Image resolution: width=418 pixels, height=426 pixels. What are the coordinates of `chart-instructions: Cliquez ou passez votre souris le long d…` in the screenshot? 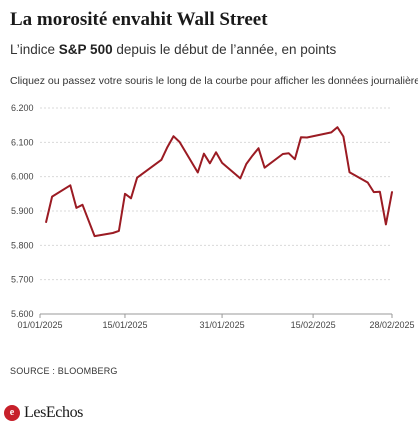 It's located at (214, 81).